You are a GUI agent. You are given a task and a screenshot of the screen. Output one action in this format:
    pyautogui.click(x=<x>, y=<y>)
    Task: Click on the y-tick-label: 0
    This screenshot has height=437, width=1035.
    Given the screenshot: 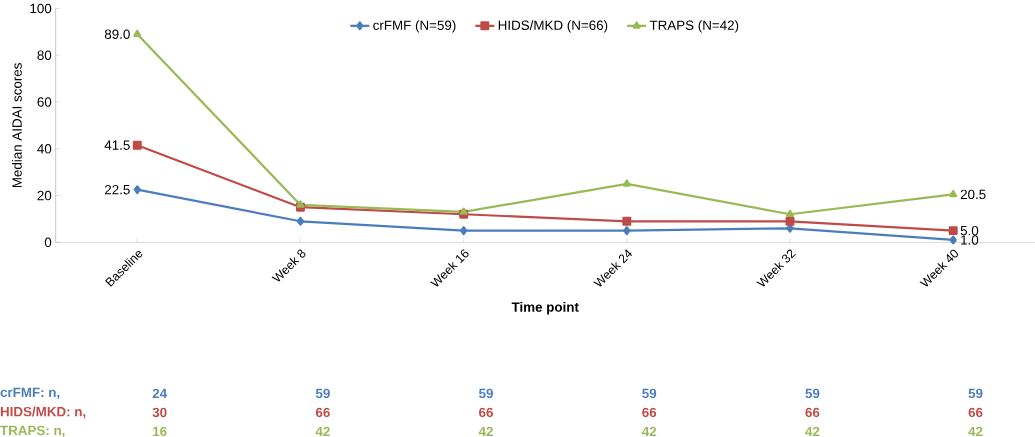 What is the action you would take?
    pyautogui.click(x=48, y=242)
    